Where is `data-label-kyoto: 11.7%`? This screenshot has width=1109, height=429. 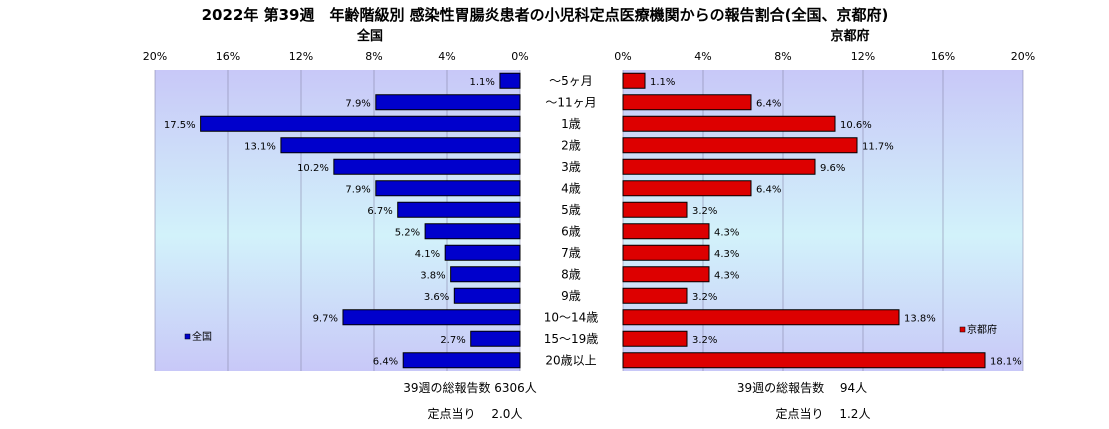
data-label-kyoto: 11.7% is located at coordinates (878, 146).